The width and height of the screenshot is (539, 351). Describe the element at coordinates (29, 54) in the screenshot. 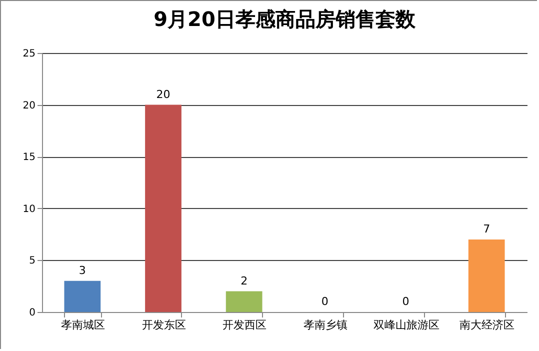

I see `y-tick-label: 25` at that location.